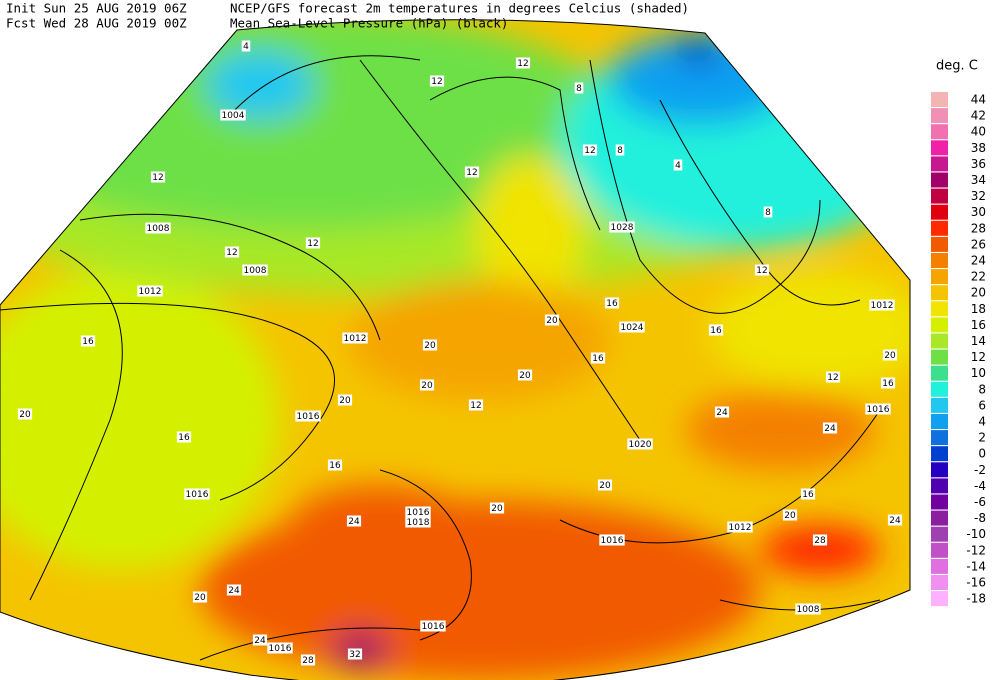  What do you see at coordinates (978, 116) in the screenshot?
I see `scale-label: 42` at bounding box center [978, 116].